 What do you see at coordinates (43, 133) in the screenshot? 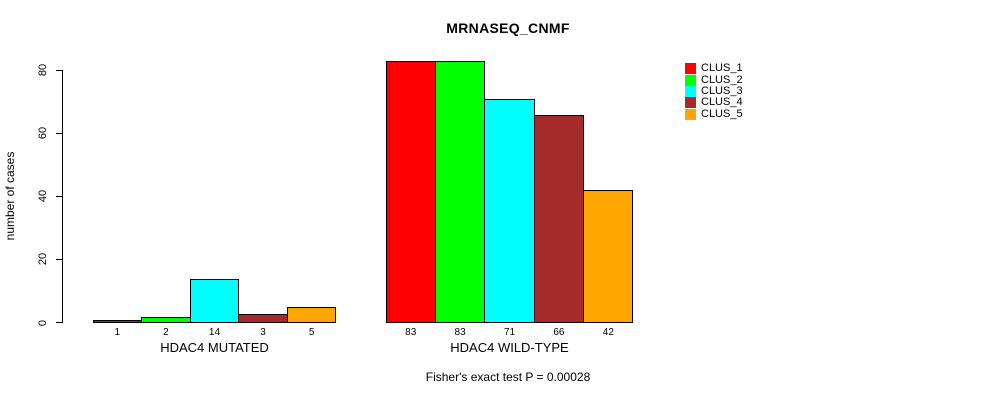
I see `y-tick-label: 60` at bounding box center [43, 133].